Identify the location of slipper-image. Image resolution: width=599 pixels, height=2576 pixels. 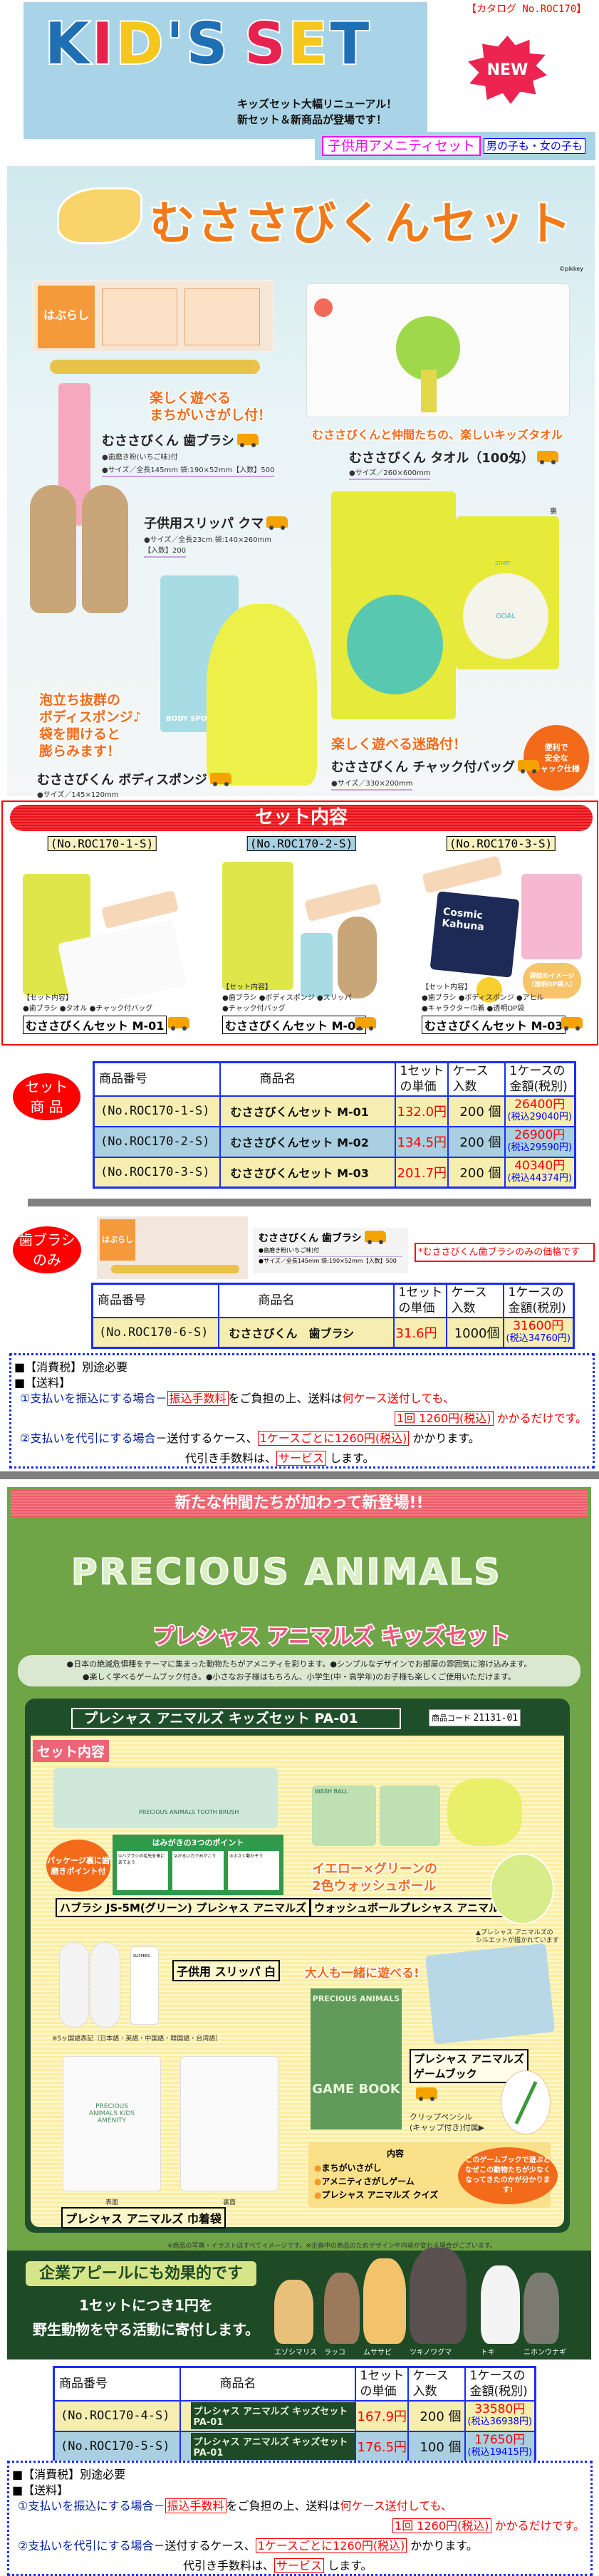
(105, 549).